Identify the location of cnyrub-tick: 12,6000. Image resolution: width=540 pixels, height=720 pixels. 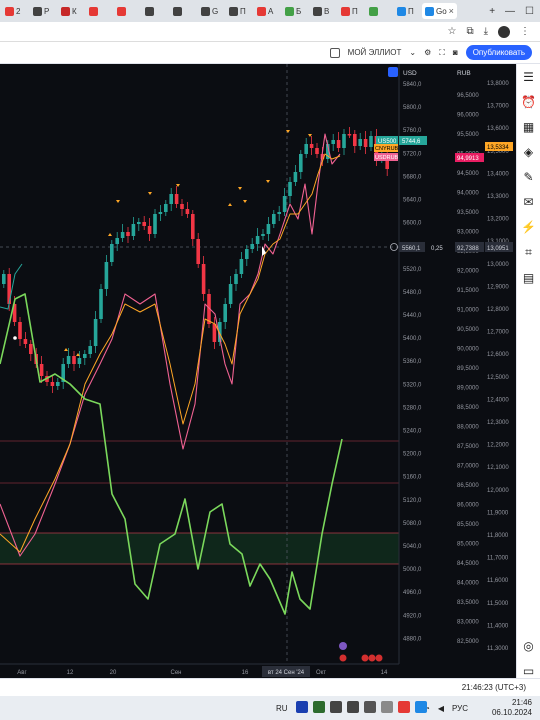
(498, 355).